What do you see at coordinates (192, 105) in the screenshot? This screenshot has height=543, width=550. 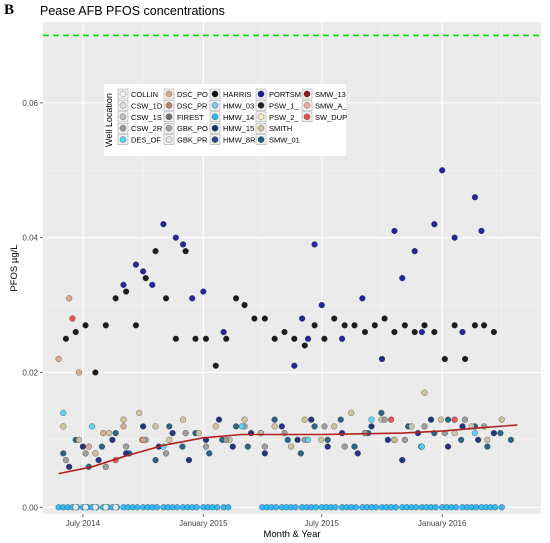 I see `legend-label: DSC_PR` at bounding box center [192, 105].